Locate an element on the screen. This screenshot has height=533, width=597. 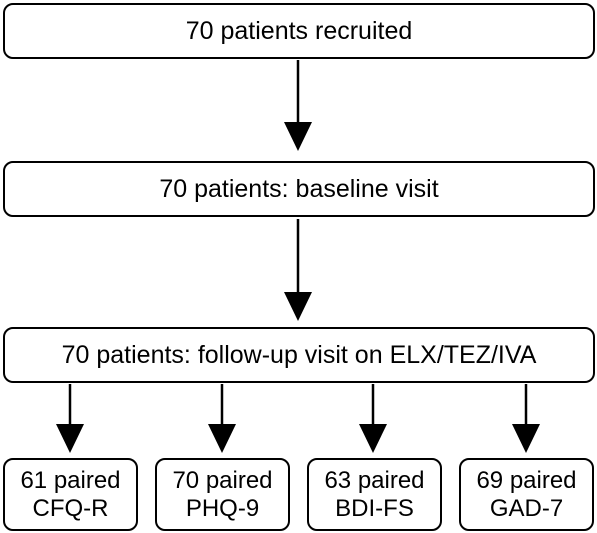
baseline-label: 70 patients: baseline visit is located at coordinates (299, 188).